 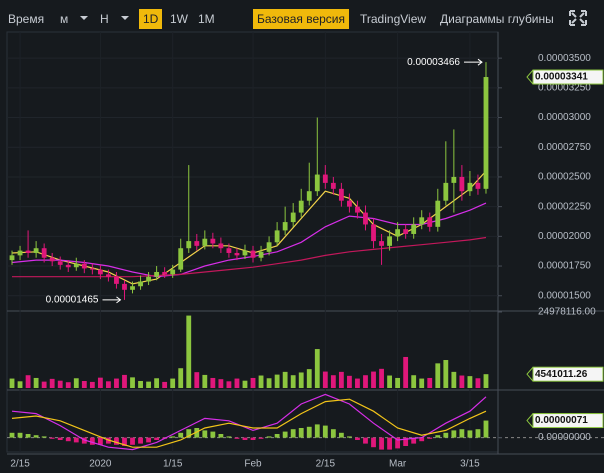 What do you see at coordinates (564, 147) in the screenshot?
I see `y-tick-label: 0.00002750` at bounding box center [564, 147].